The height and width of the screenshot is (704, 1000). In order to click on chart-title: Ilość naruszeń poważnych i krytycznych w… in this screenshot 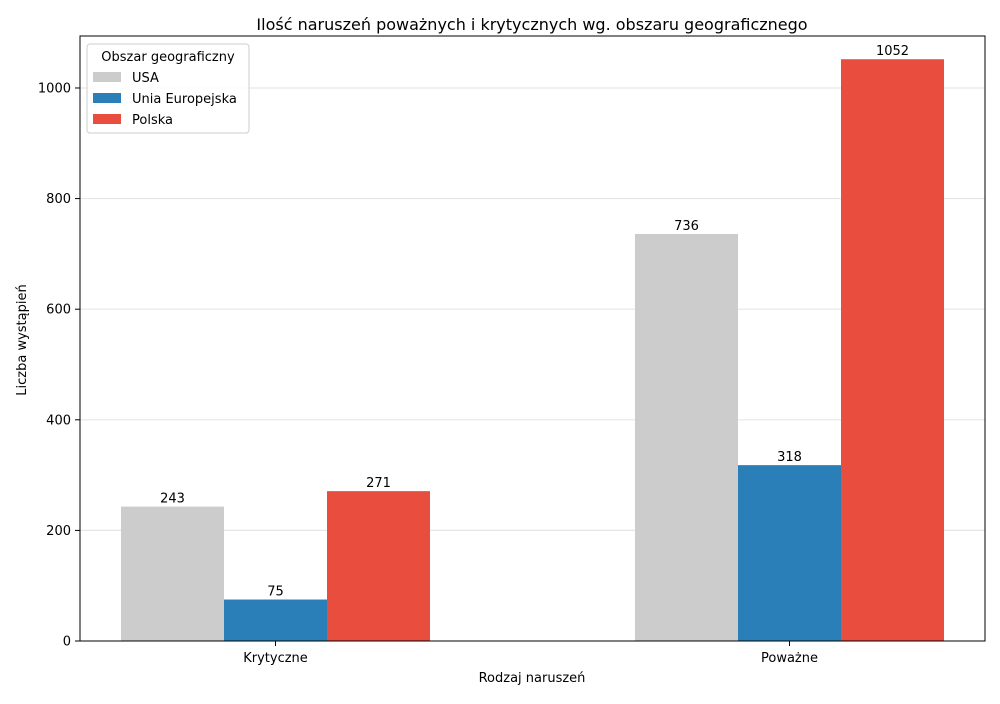, I will do `click(531, 24)`.